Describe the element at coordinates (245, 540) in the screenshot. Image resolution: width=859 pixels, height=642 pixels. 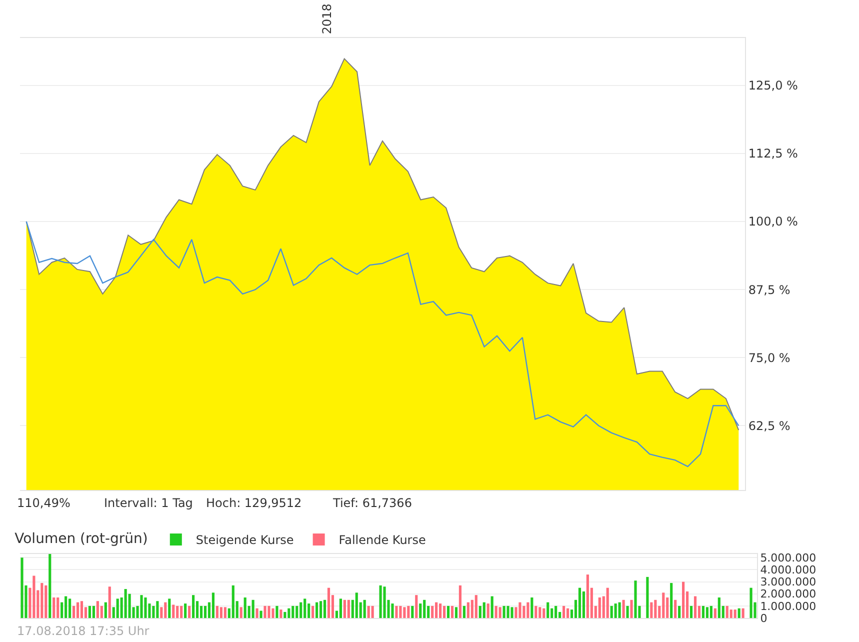
I see `legend-label: Steigende Kurse` at that location.